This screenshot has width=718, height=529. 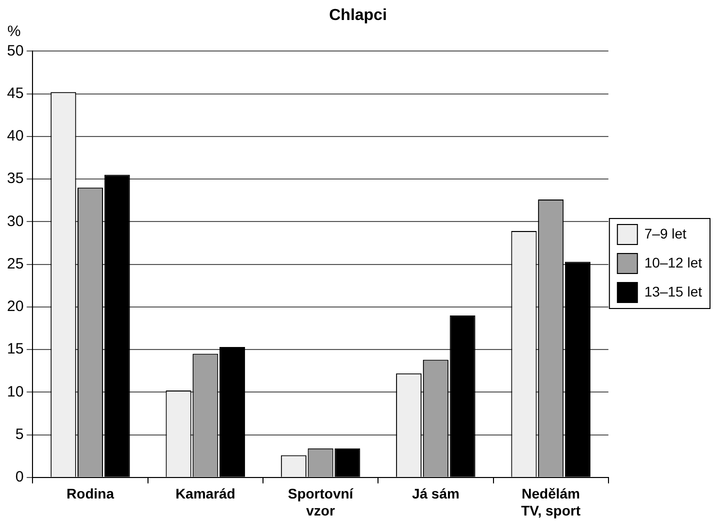 I want to click on y-tick-label: 10, so click(x=15, y=391).